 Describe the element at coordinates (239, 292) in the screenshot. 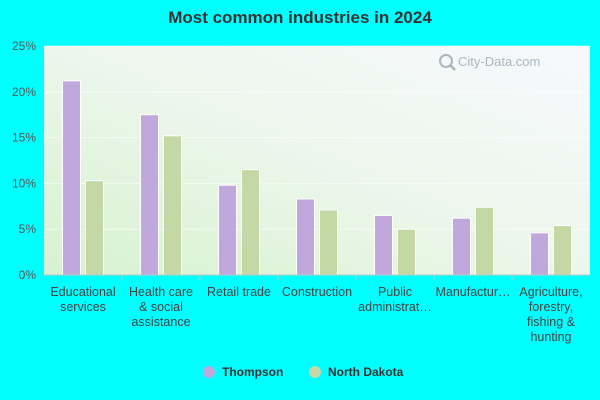

I see `x-category-label: Retail trade` at that location.